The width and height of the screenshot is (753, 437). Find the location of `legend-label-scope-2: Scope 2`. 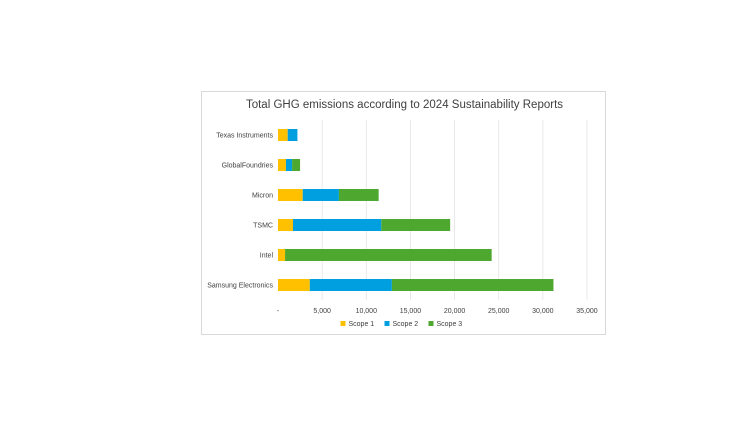

legend-label-scope-2: Scope 2 is located at coordinates (406, 324).